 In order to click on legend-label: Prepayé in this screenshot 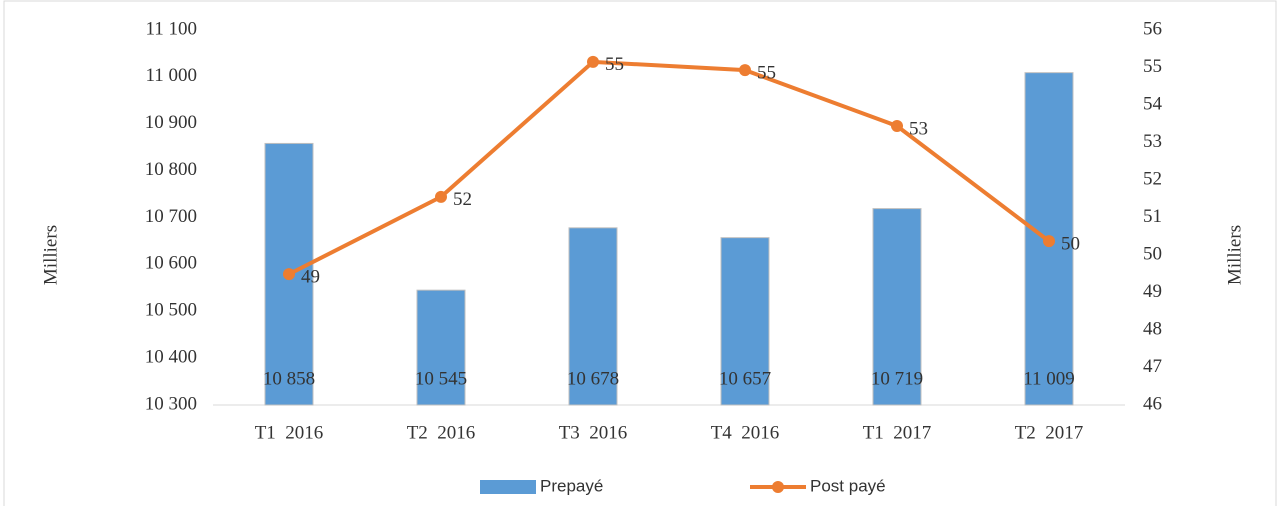, I will do `click(571, 485)`.